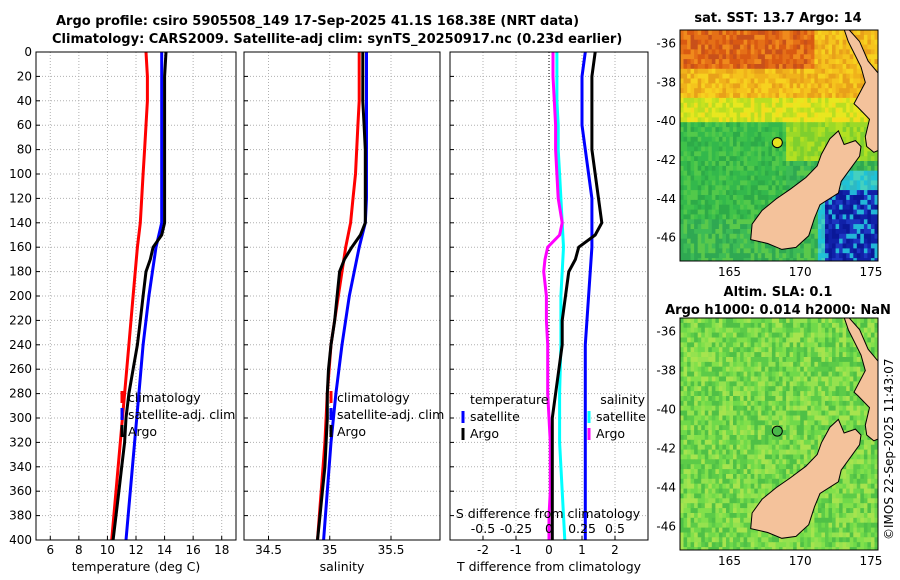 Image resolution: width=900 pixels, height=580 pixels. I want to click on xtick-label-temperature-5: 16, so click(193, 550).